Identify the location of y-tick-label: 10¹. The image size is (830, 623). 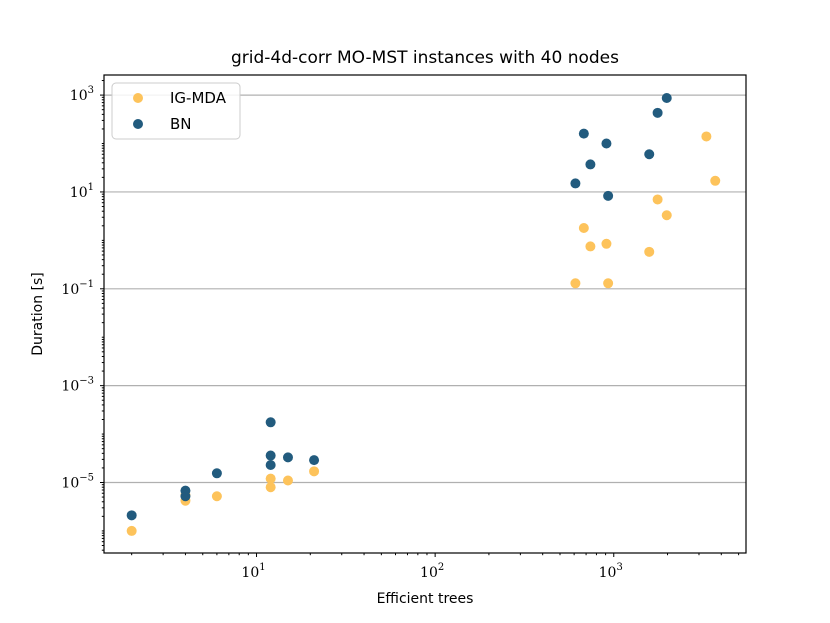
(82, 191).